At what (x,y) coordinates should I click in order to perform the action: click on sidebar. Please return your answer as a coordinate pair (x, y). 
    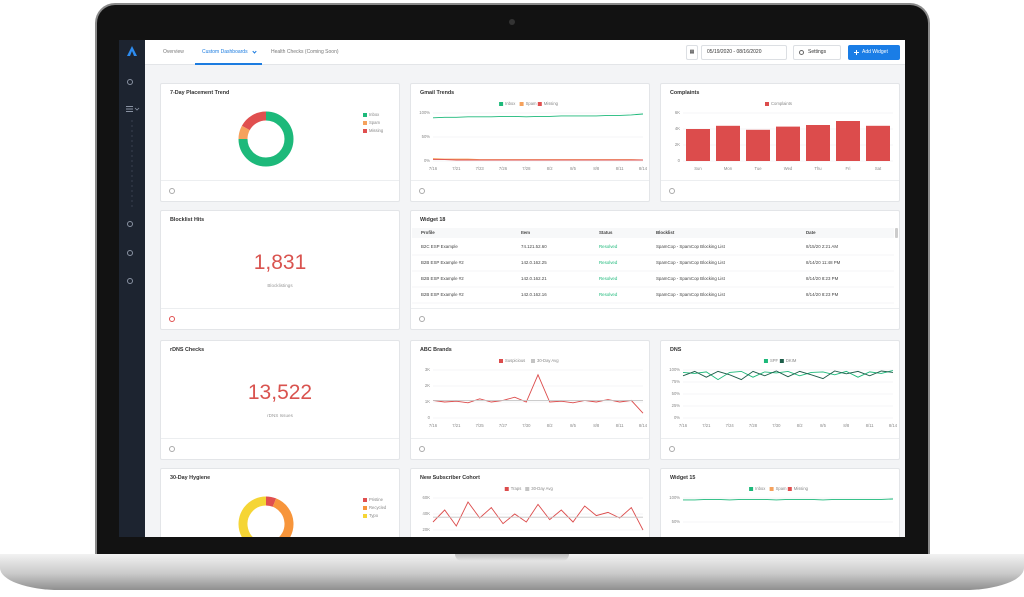
    Looking at the image, I should click on (132, 288).